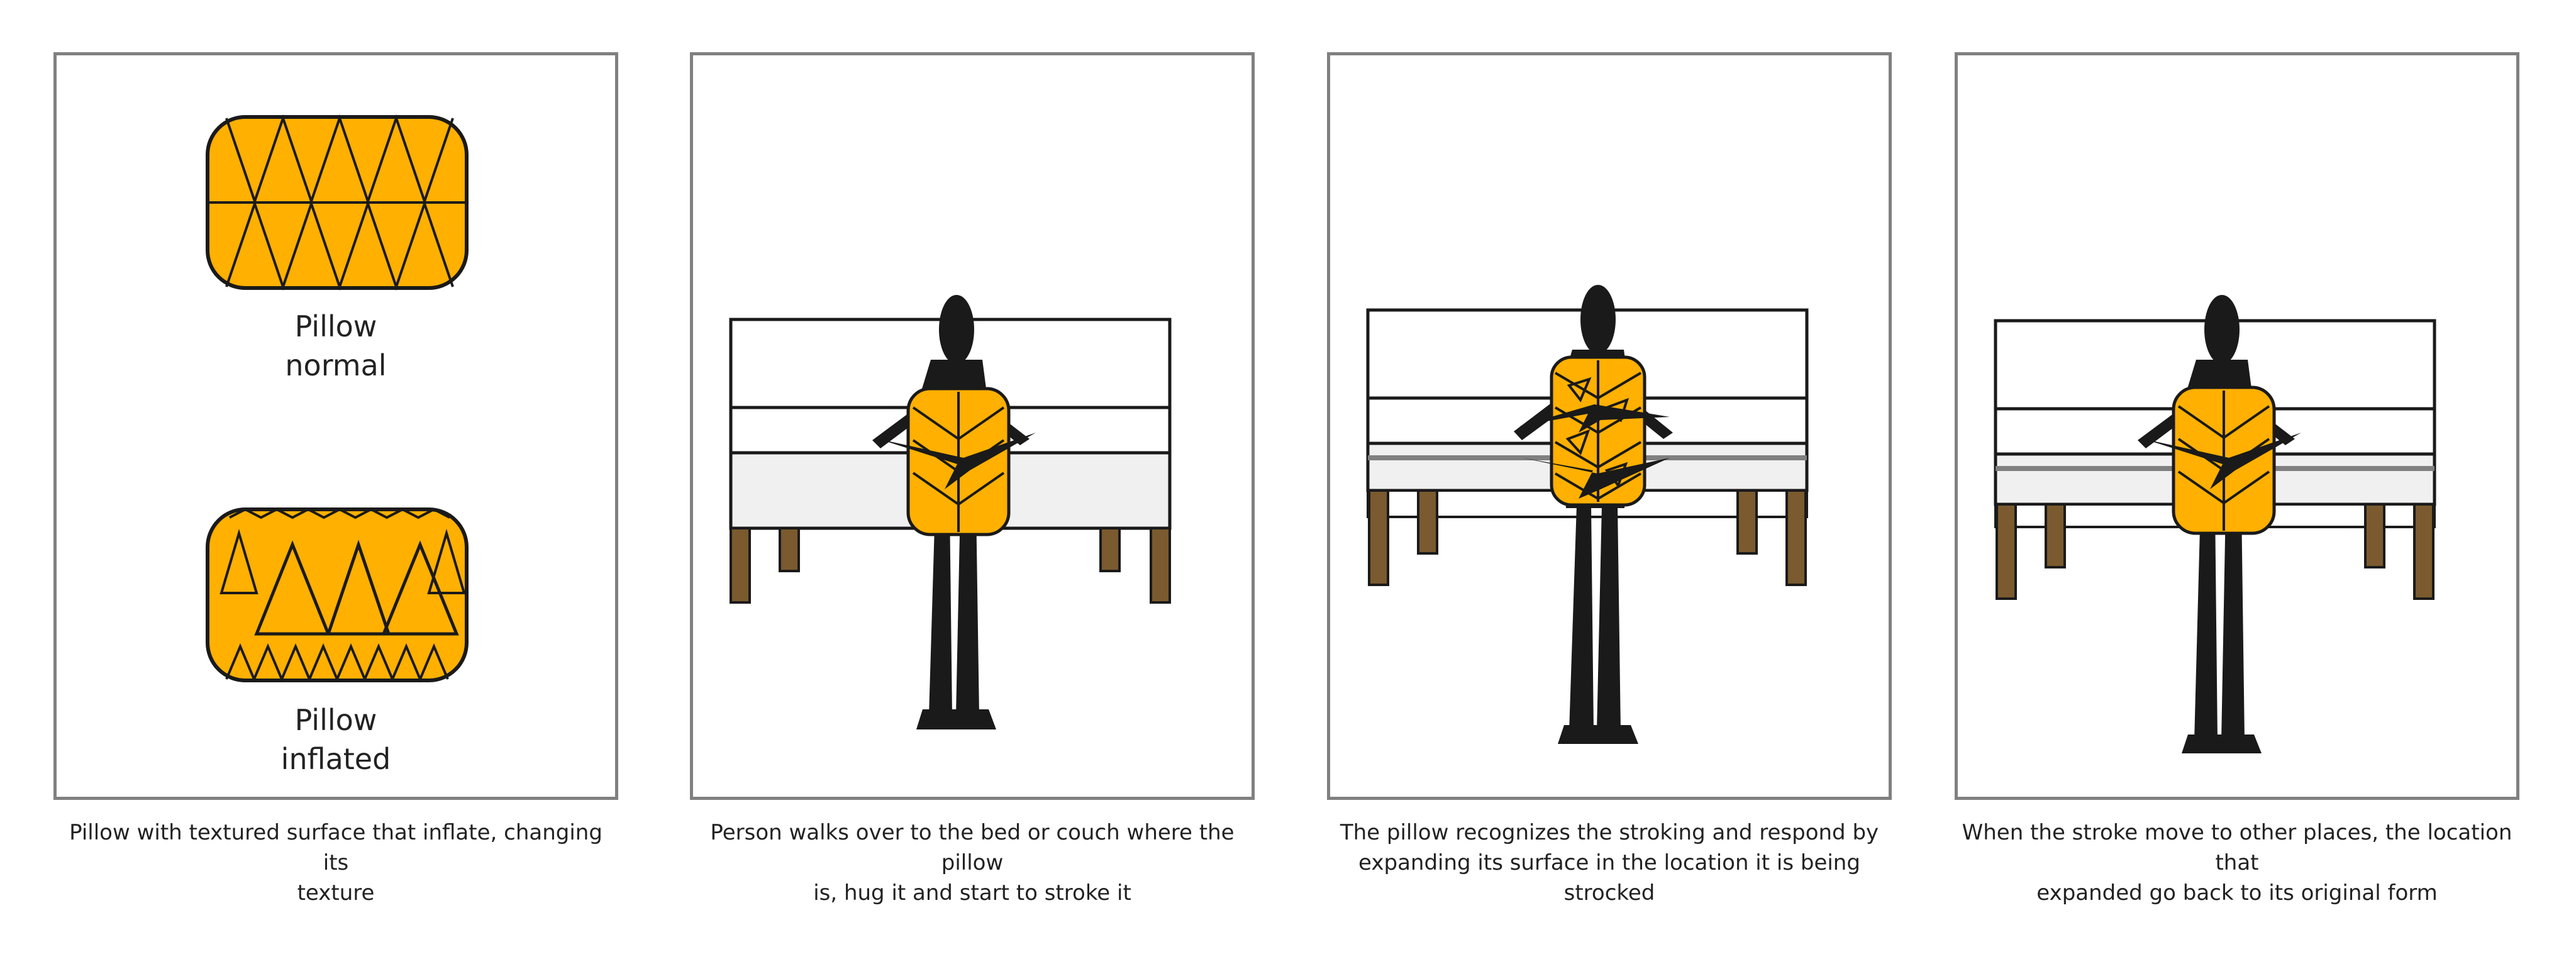 The height and width of the screenshot is (959, 2576). Describe the element at coordinates (337, 595) in the screenshot. I see `pillow-inflated-icon` at that location.